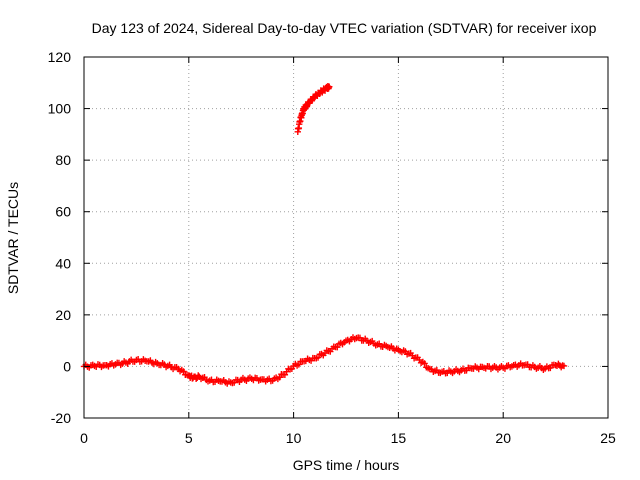  I want to click on x-tick-label: 20, so click(503, 438).